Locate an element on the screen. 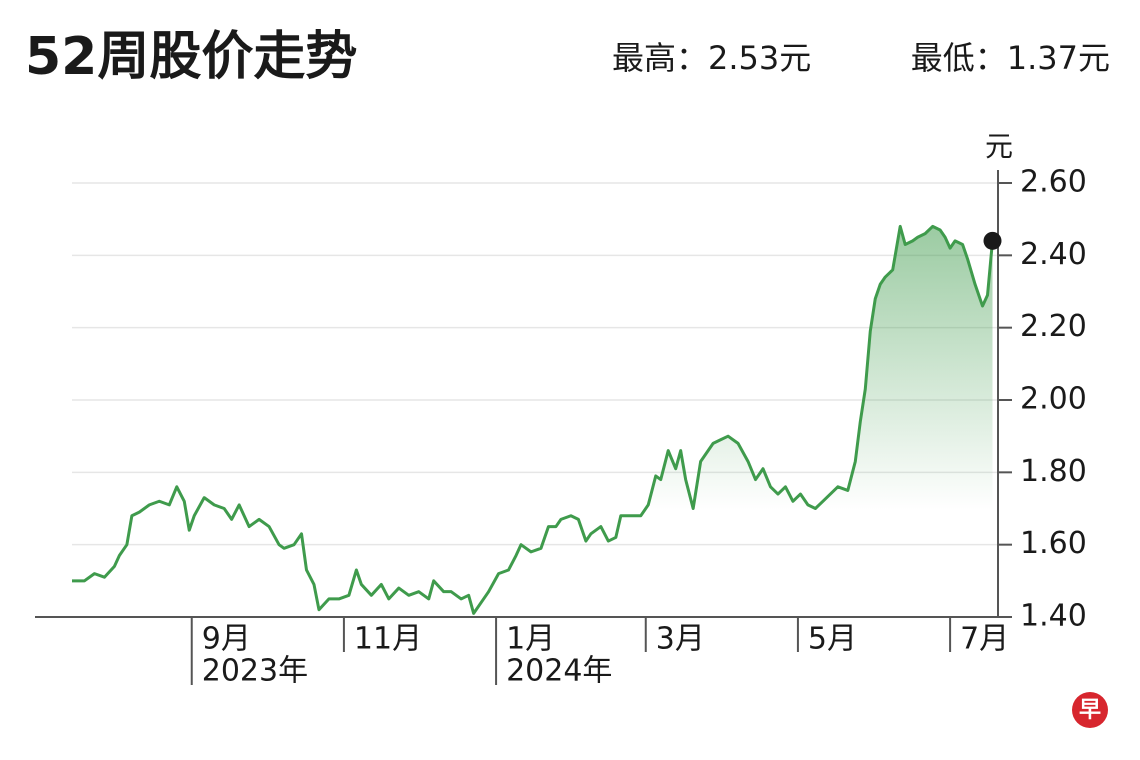  logo: 早 is located at coordinates (1090, 710).